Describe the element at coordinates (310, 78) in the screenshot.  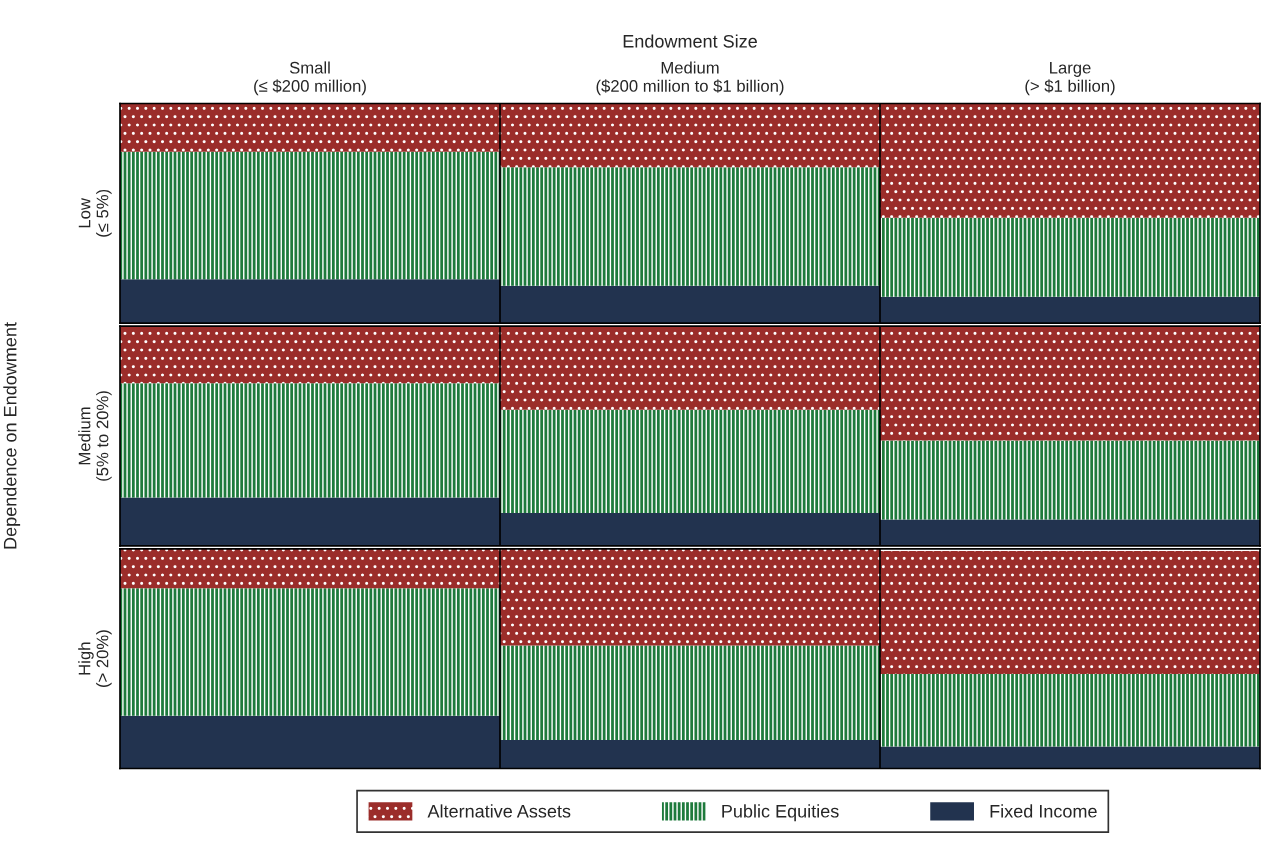
I see `x-tick-label: Small (≤ $200 million)` at that location.